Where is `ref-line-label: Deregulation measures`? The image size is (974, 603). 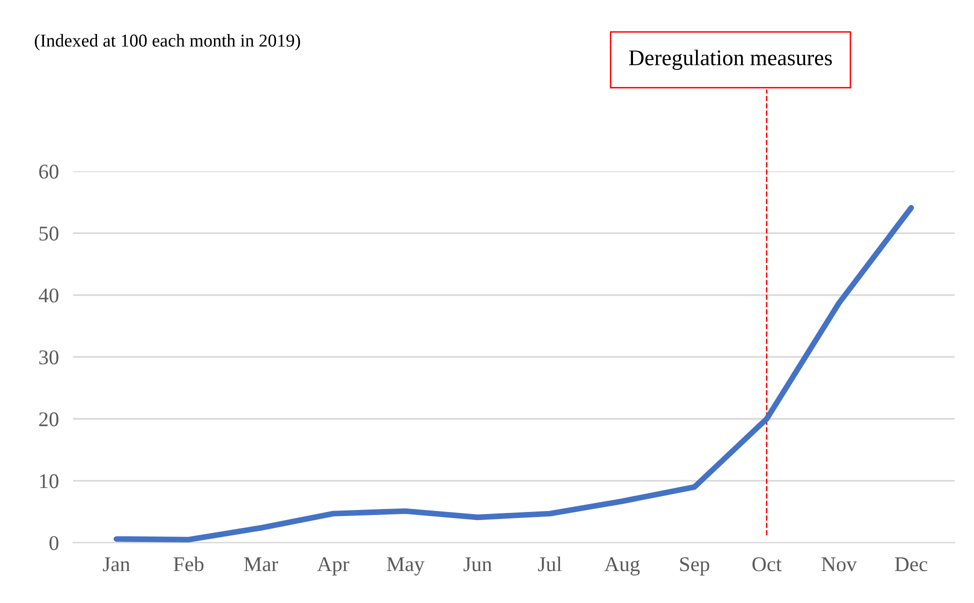 ref-line-label: Deregulation measures is located at coordinates (730, 60).